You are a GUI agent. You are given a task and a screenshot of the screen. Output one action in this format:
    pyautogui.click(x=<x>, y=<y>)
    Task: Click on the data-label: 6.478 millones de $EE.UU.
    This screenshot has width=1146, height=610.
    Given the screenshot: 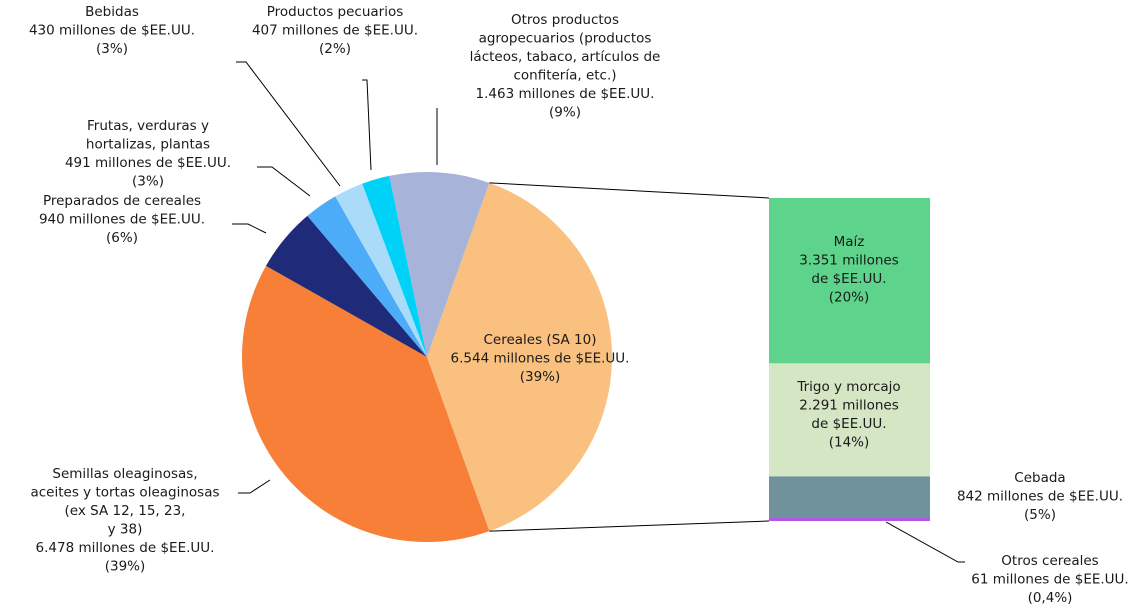 What is the action you would take?
    pyautogui.click(x=125, y=548)
    